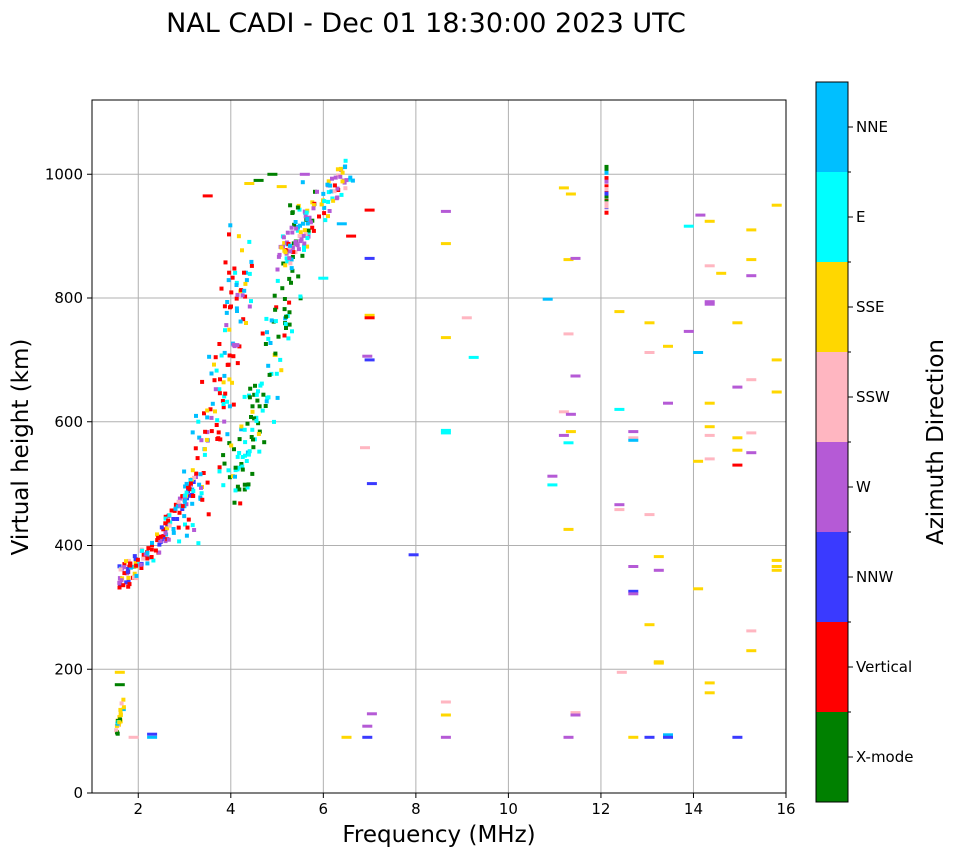  What do you see at coordinates (832, 307) in the screenshot?
I see `colorbar-segment` at bounding box center [832, 307].